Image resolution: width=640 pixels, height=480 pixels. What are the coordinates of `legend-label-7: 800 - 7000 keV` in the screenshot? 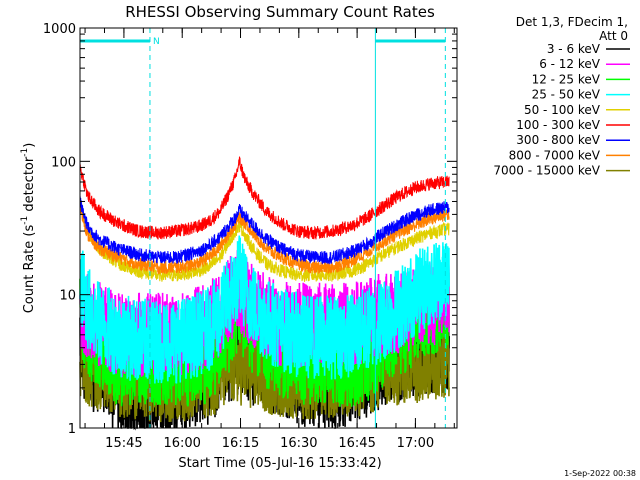 It's located at (555, 155).